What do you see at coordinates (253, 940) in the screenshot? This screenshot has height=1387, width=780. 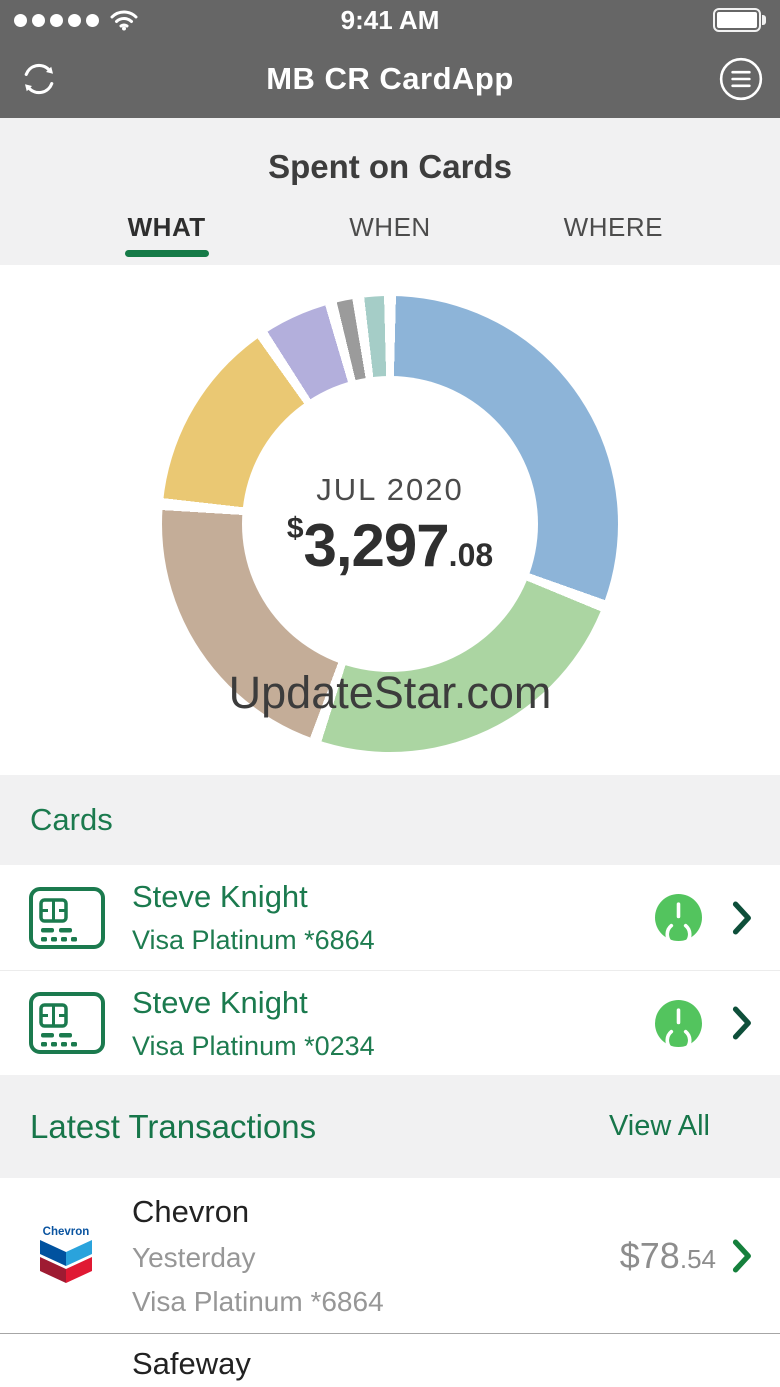 I see `card-number: Visa Platinum *6864` at bounding box center [253, 940].